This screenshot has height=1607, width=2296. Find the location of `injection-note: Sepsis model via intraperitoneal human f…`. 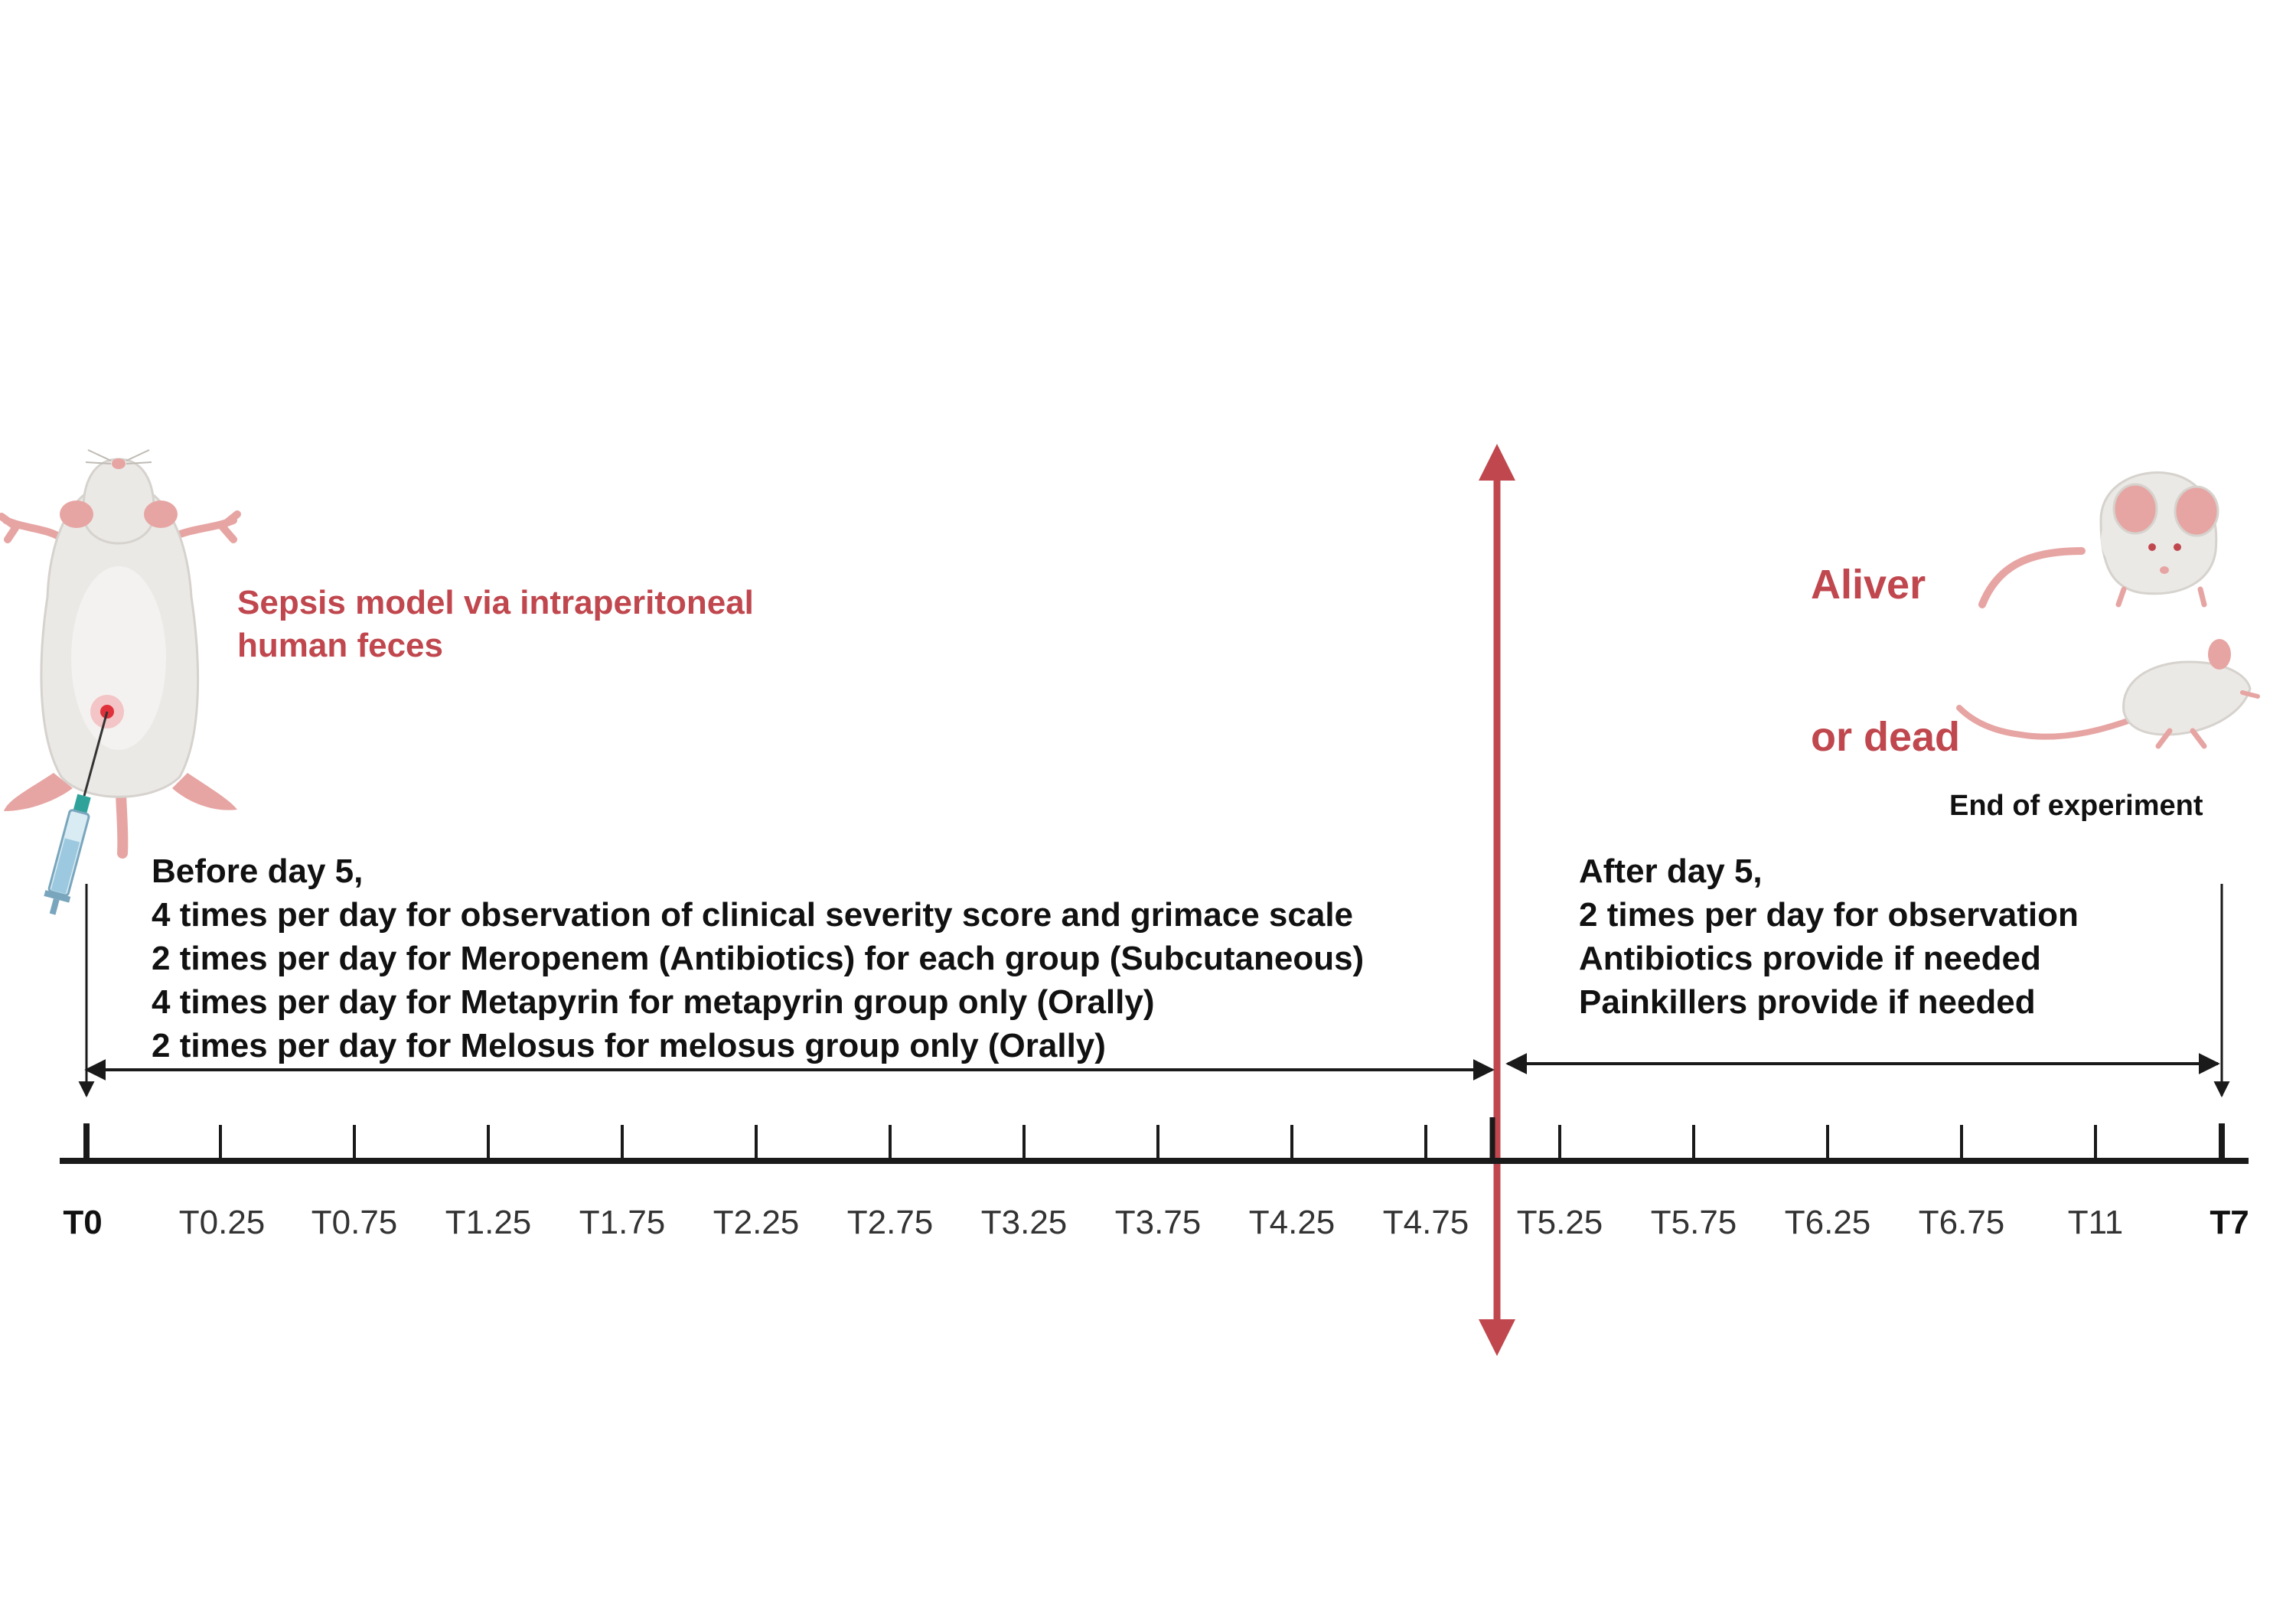

injection-note: Sepsis model via intraperitoneal human f… is located at coordinates (495, 625).